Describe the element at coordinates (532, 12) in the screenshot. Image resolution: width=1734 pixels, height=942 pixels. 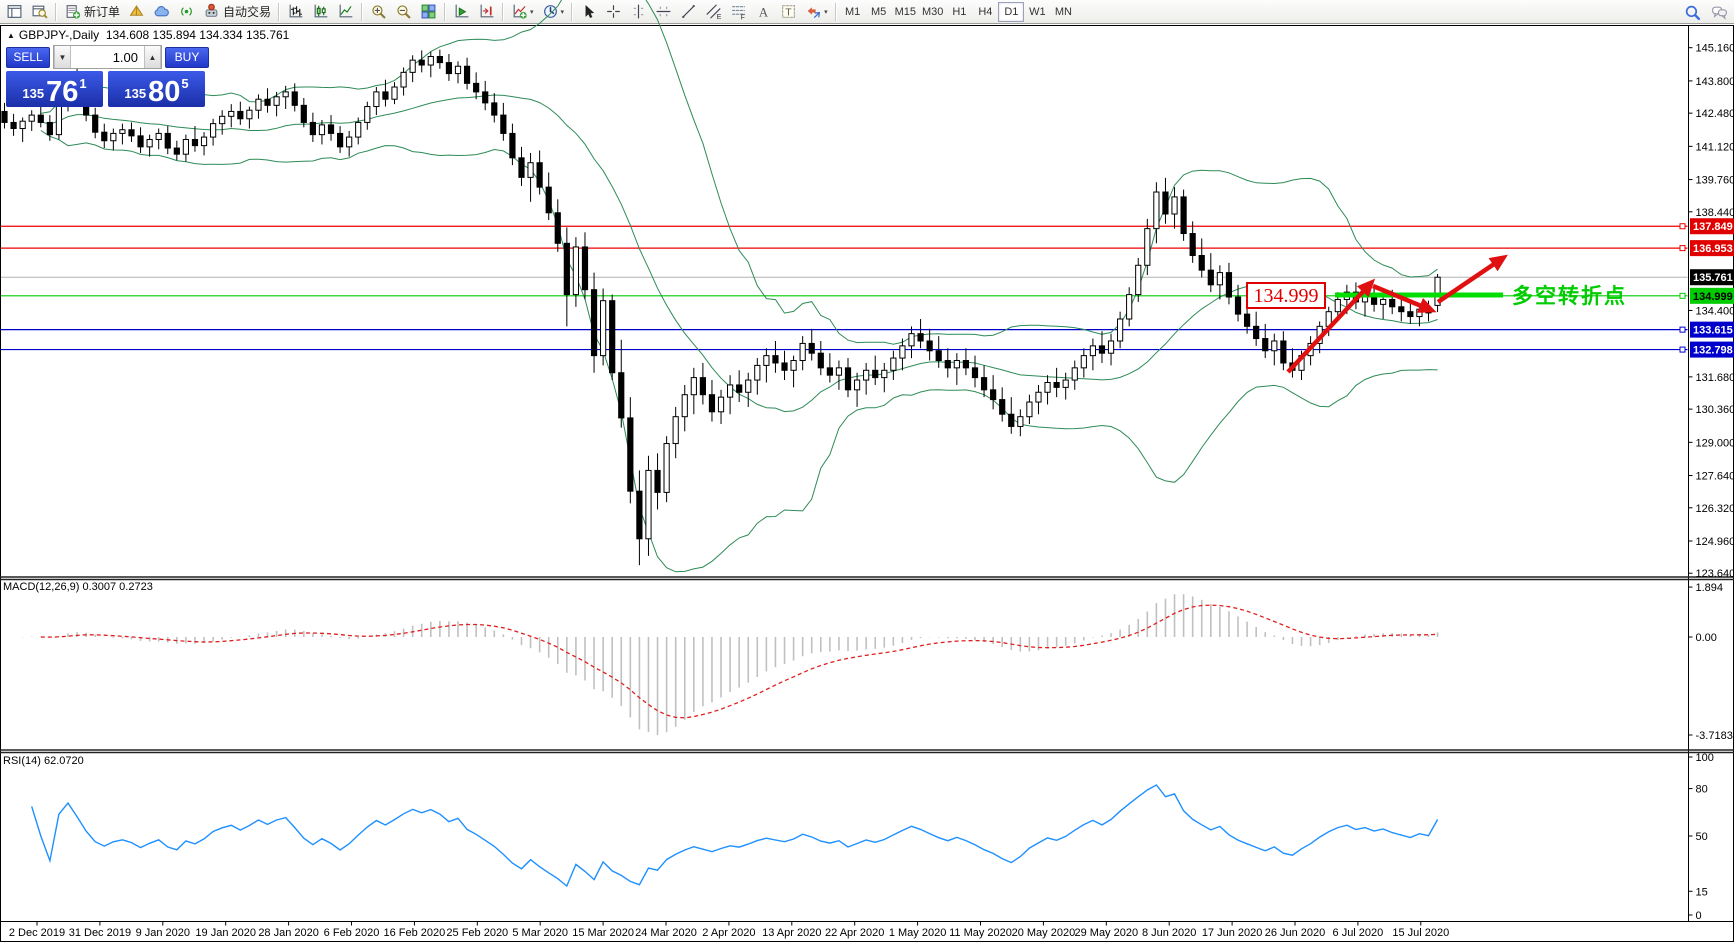
I see `indicators-dropdown-caret: ▾` at that location.